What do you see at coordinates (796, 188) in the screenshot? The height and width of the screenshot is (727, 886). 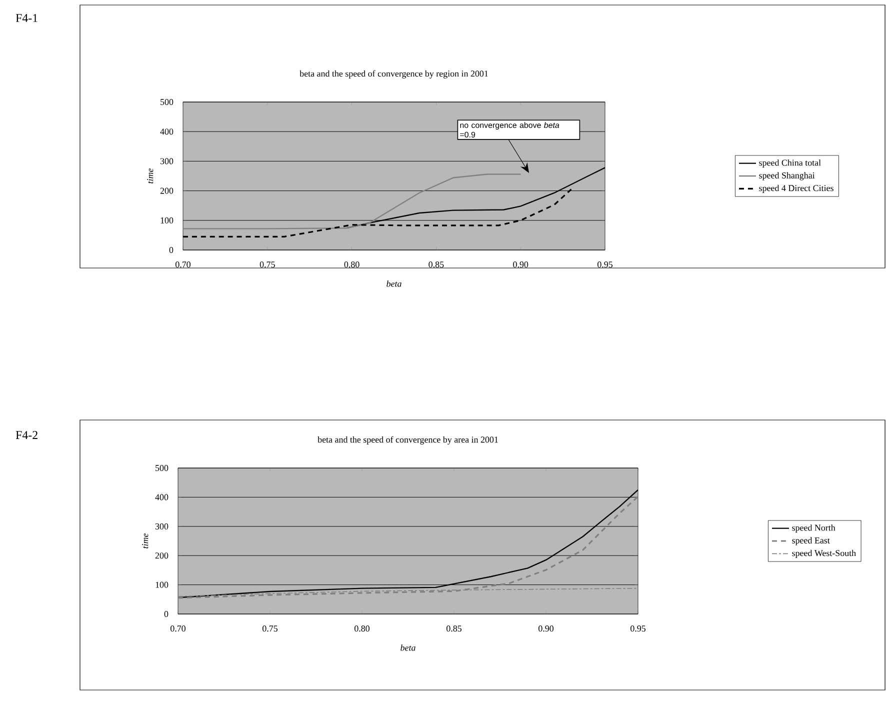 I see `legend-label: speed 4 Direct Cities` at bounding box center [796, 188].